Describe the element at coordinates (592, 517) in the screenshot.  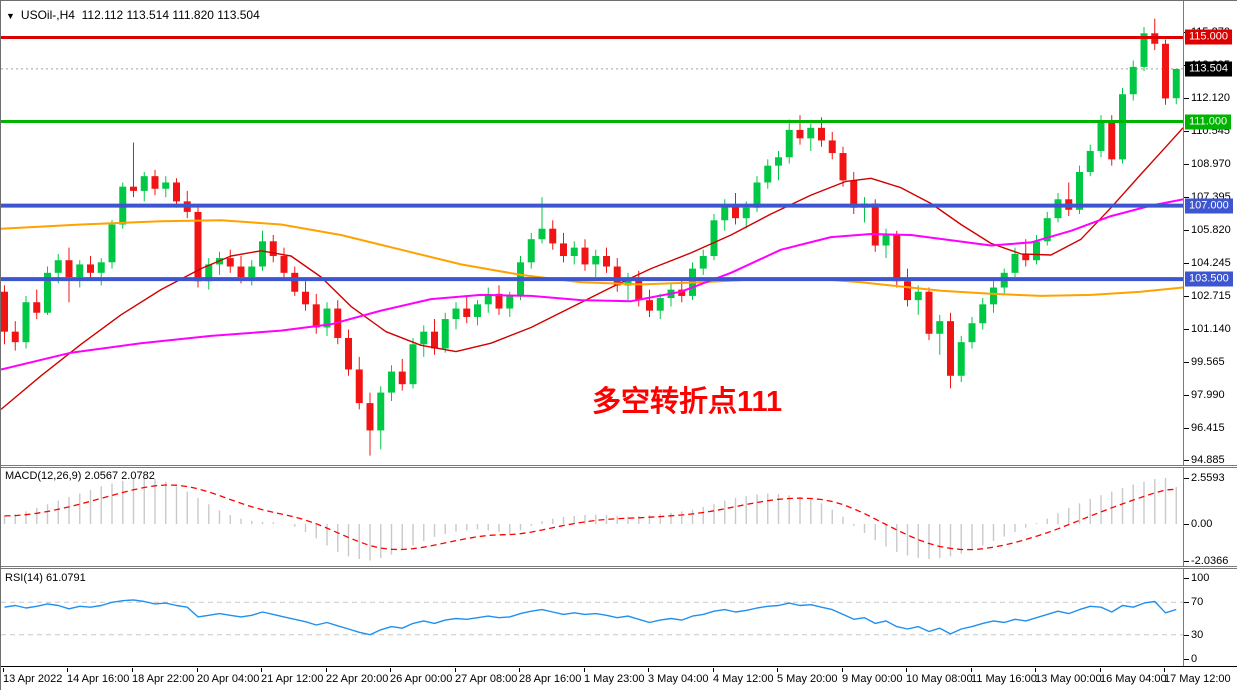
I see `macd-indicator-chart` at that location.